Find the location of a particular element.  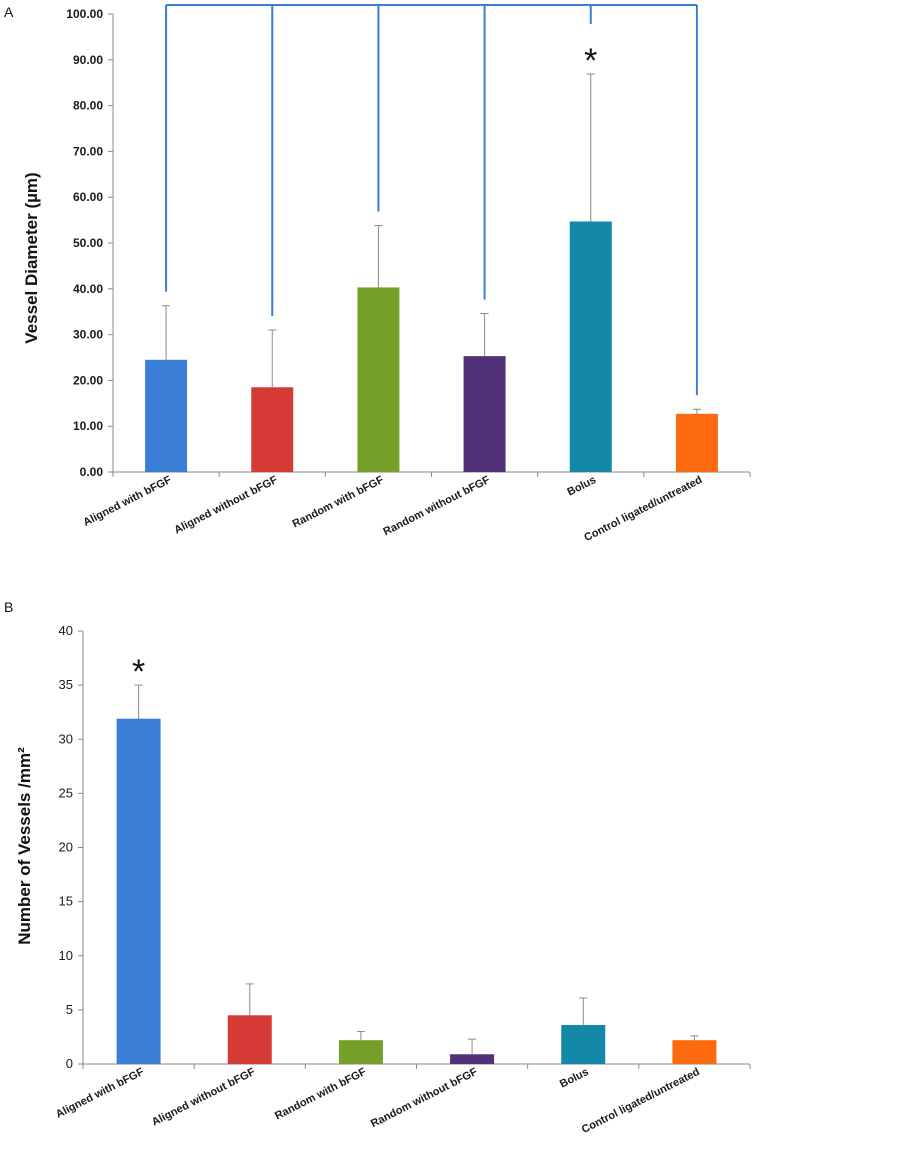

panel-a-y-tick-label: 20.00 is located at coordinates (88, 380).